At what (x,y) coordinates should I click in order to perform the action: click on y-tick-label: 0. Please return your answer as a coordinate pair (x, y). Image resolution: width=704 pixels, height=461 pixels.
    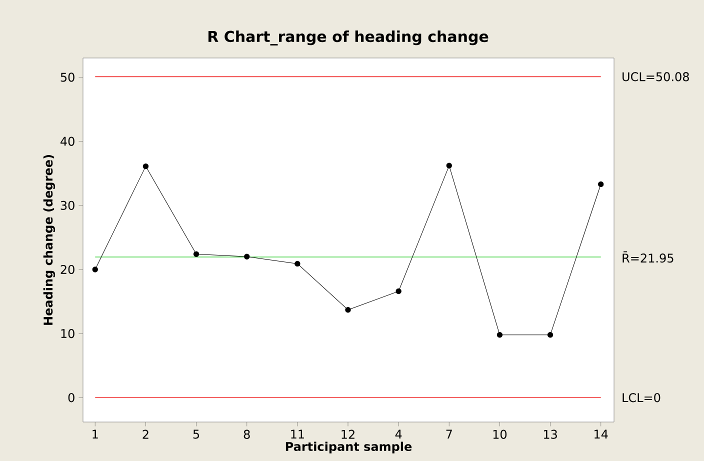
    Looking at the image, I should click on (71, 397).